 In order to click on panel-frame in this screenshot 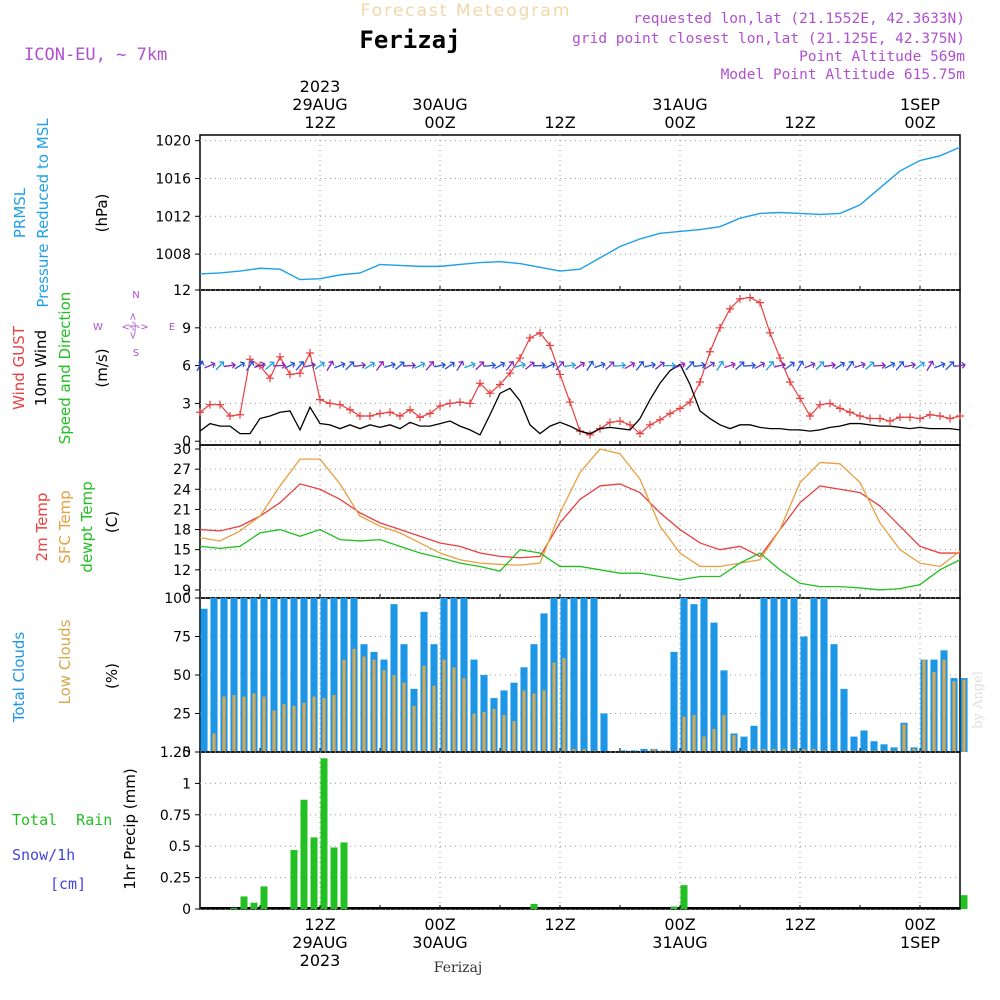, I will do `click(580, 521)`.